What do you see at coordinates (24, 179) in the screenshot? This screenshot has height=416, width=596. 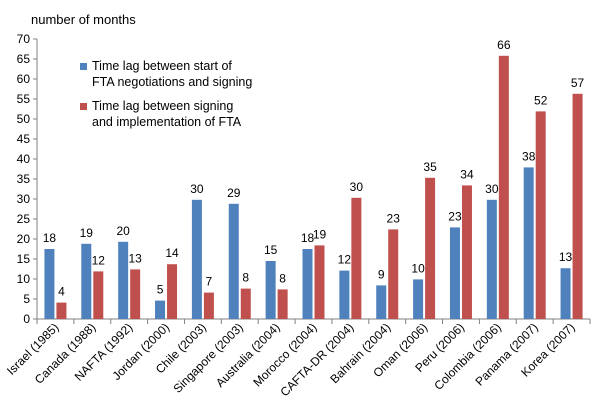 I see `y-tick-label: 35` at bounding box center [24, 179].